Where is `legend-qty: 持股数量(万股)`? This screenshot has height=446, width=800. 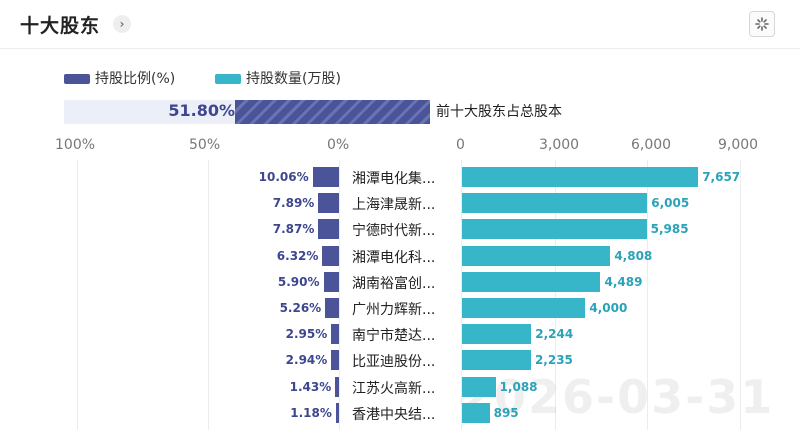
legend-qty: 持股数量(万股) is located at coordinates (278, 78).